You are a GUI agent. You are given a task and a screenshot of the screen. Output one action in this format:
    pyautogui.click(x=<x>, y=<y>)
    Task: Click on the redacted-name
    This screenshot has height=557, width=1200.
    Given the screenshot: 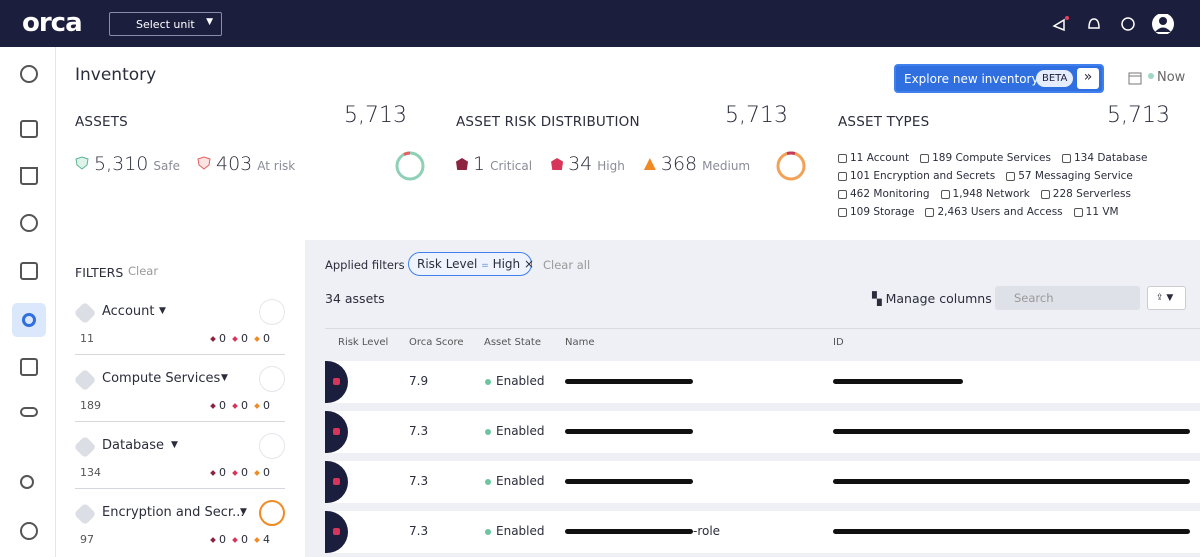 What is the action you would take?
    pyautogui.click(x=629, y=431)
    